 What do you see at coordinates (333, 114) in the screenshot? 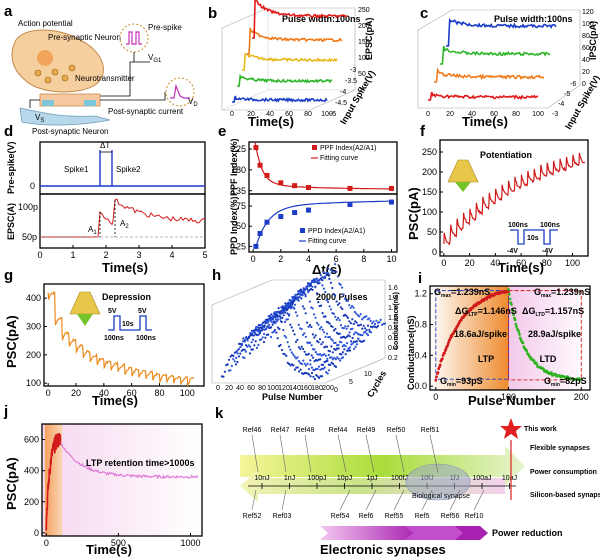
I see `z-tick-label: -5` at bounding box center [333, 114].